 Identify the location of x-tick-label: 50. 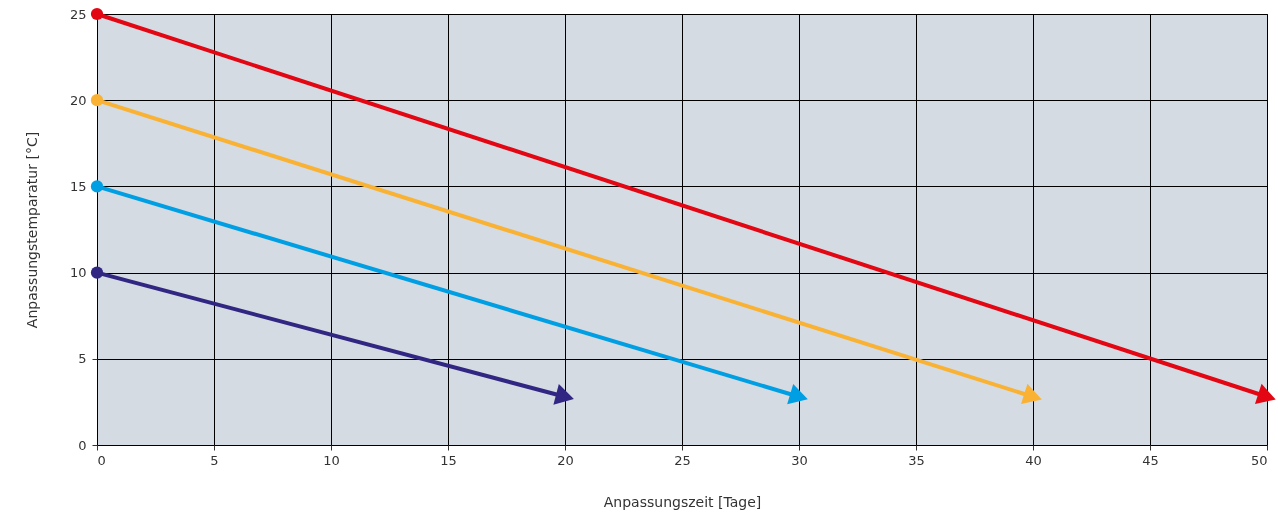
(1259, 460).